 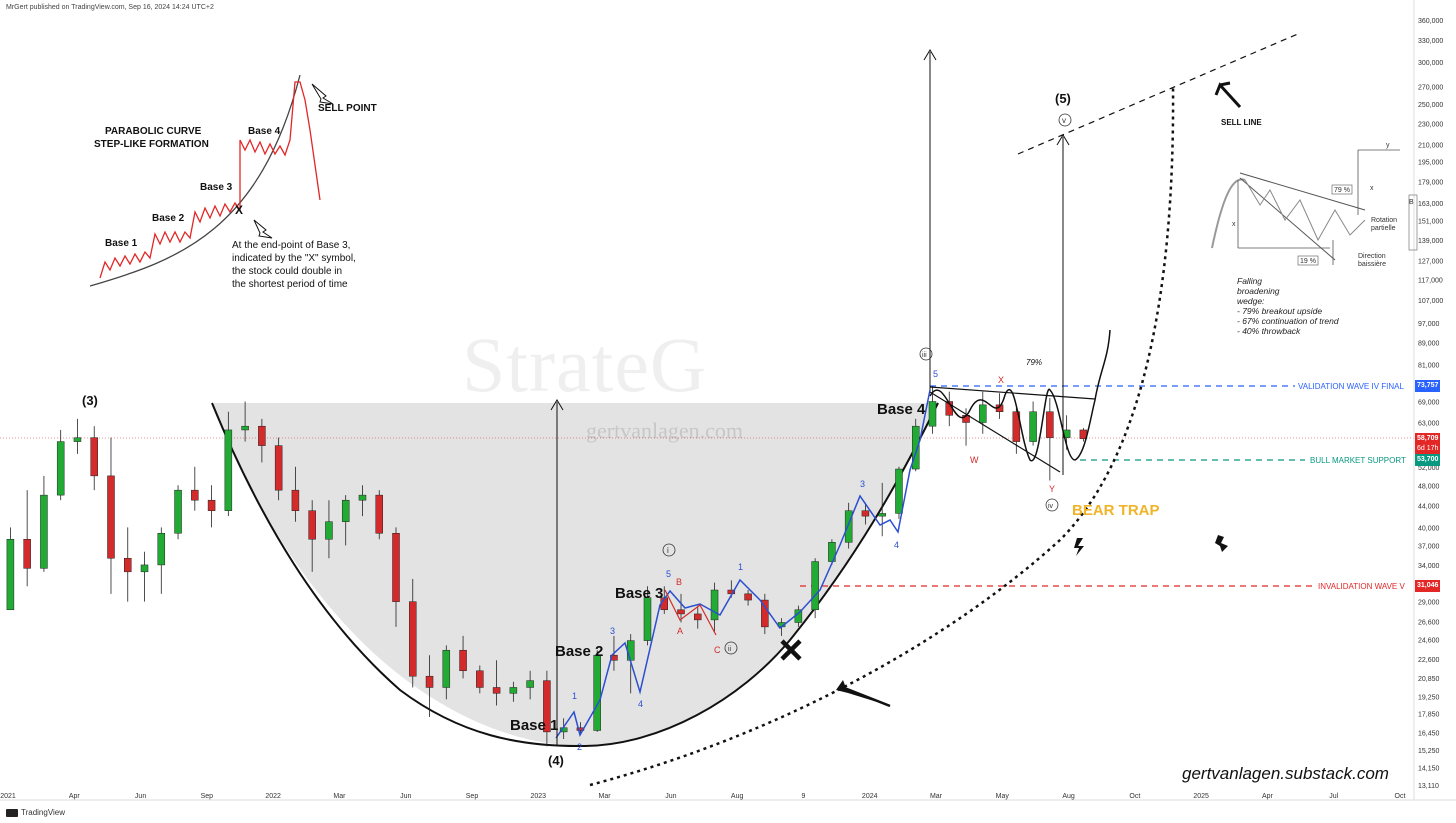 I want to click on y-tick-label: 24,600, so click(x=1429, y=641).